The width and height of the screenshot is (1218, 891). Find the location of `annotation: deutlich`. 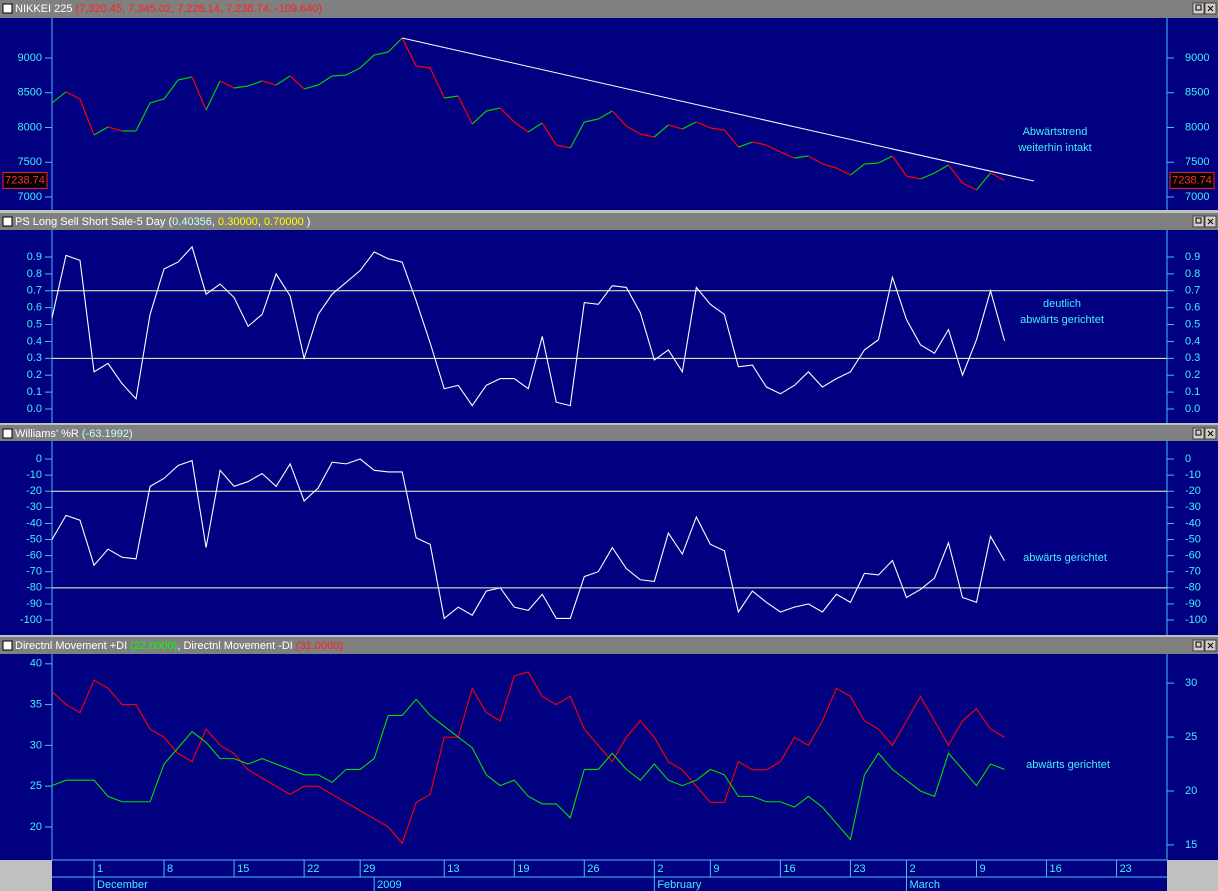

annotation: deutlich is located at coordinates (1062, 304).